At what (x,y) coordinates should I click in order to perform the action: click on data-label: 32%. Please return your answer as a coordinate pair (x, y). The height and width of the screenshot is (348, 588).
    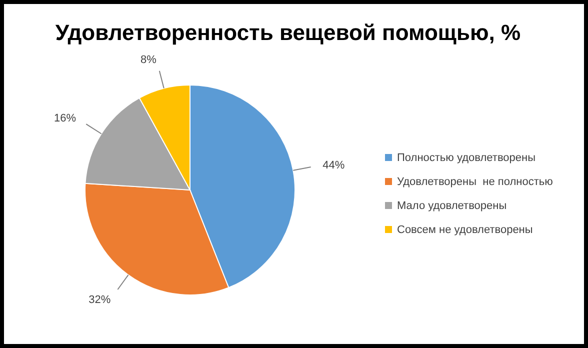
    Looking at the image, I should click on (99, 300).